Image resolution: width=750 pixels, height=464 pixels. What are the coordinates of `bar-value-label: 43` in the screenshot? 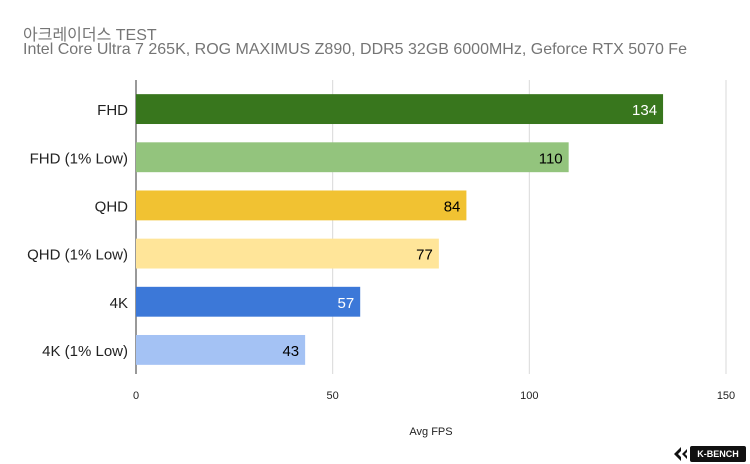 It's located at (290, 351).